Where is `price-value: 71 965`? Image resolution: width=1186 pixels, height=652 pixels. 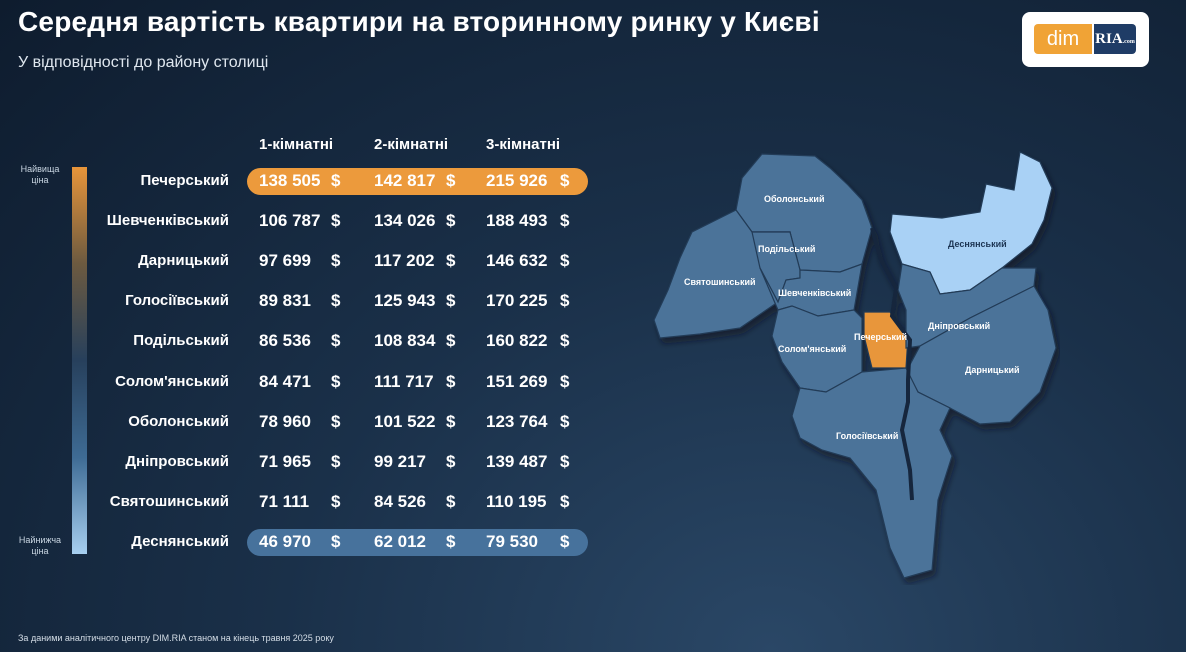
price-value: 71 965 is located at coordinates (285, 461).